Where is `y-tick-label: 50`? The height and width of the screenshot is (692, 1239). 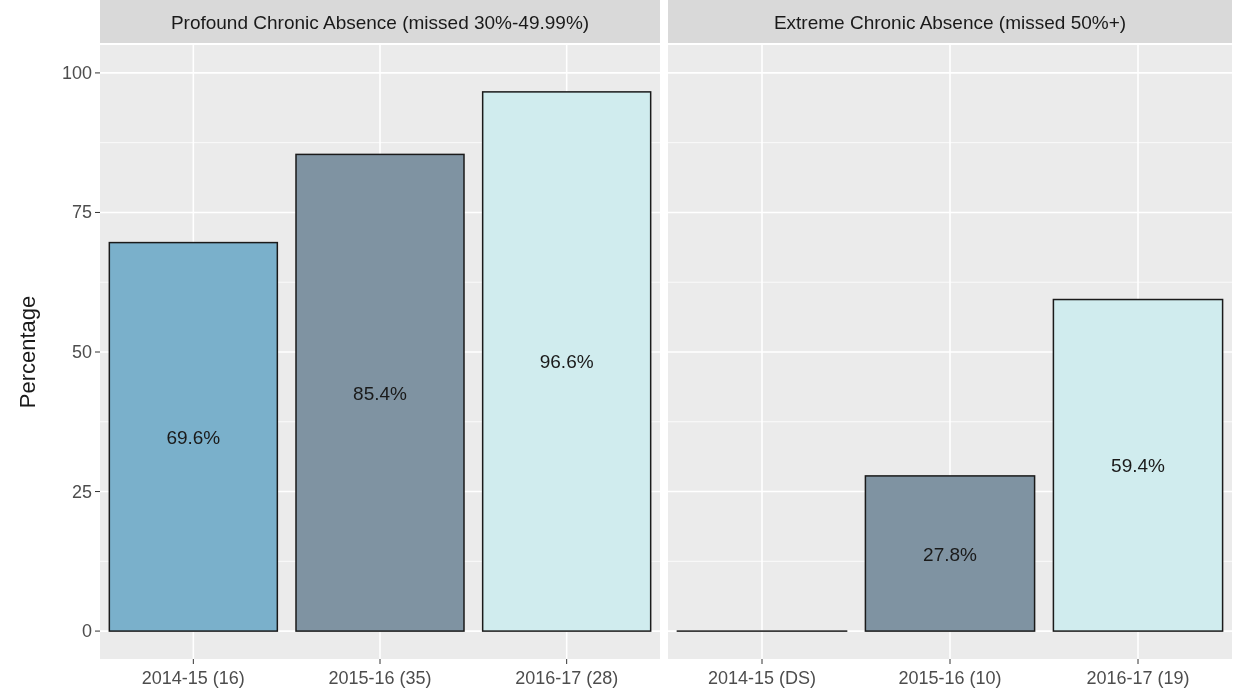
y-tick-label: 50 is located at coordinates (81, 352).